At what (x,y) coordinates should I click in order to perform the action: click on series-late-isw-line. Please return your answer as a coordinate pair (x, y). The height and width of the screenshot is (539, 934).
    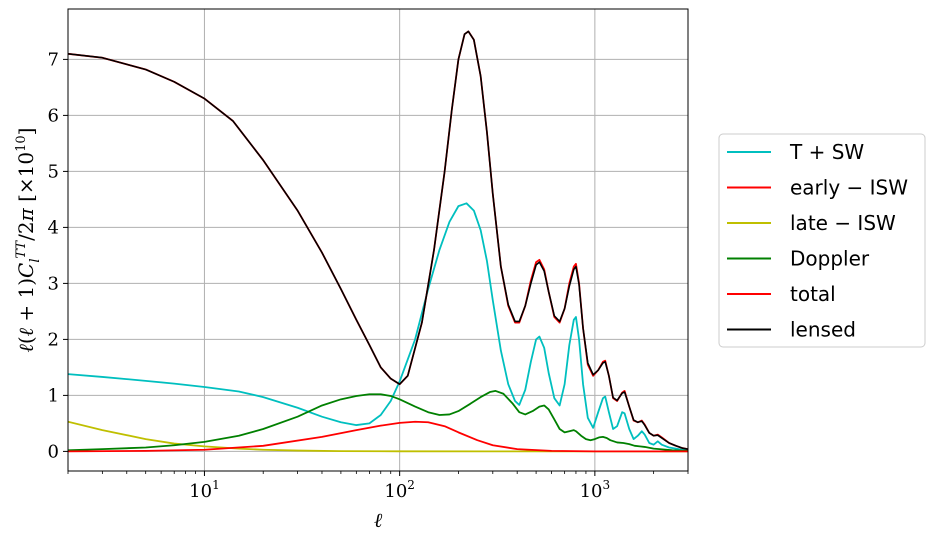
    Looking at the image, I should click on (378, 436).